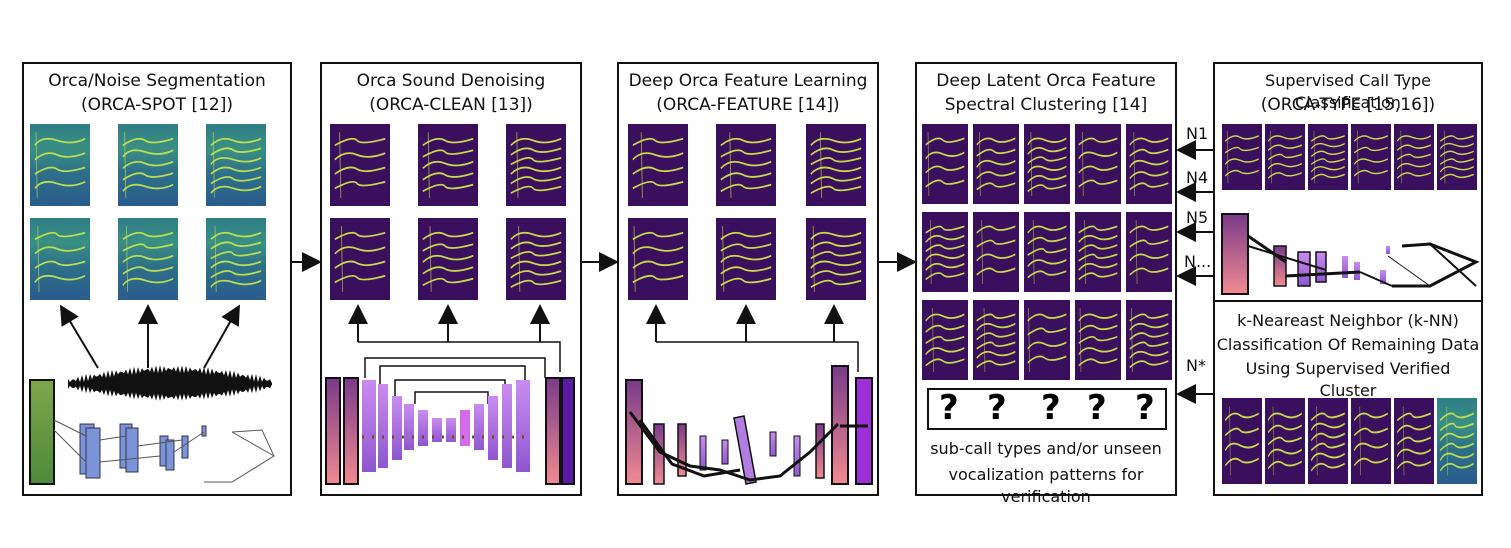  What do you see at coordinates (748, 81) in the screenshot?
I see `panel-title-line1: Deep Orca Feature Learning` at bounding box center [748, 81].